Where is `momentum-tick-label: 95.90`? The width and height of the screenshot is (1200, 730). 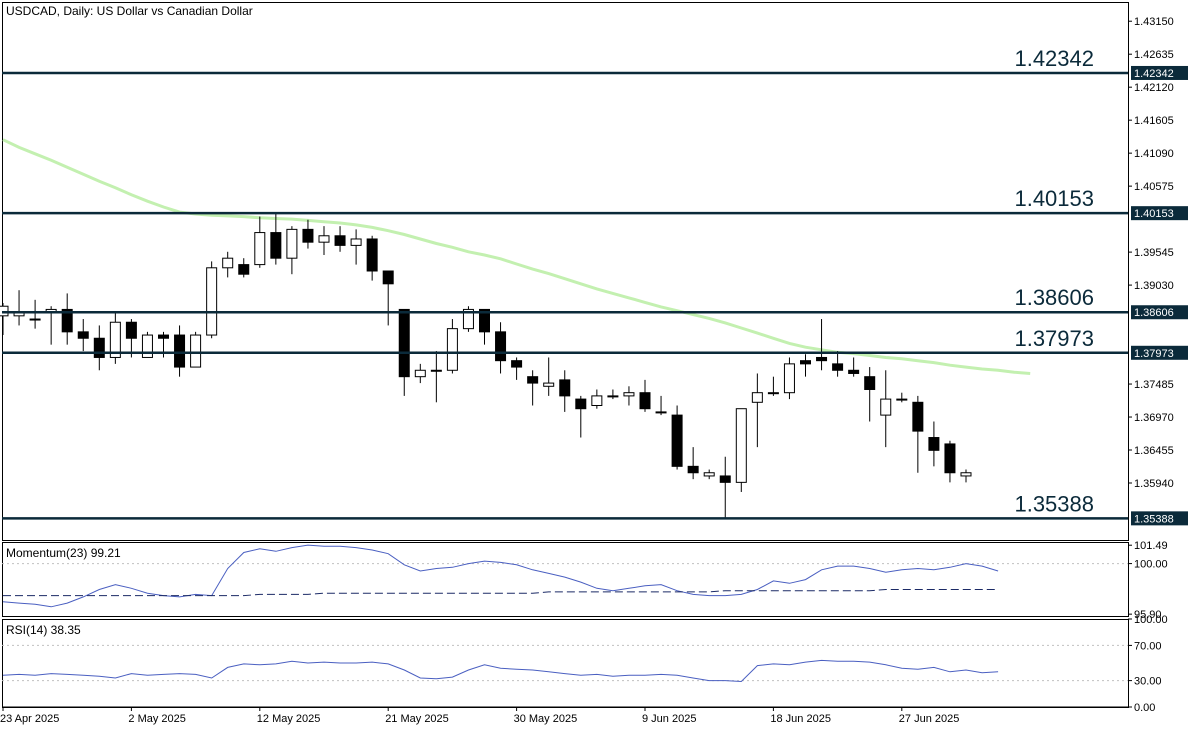
momentum-tick-label: 95.90 is located at coordinates (1148, 615).